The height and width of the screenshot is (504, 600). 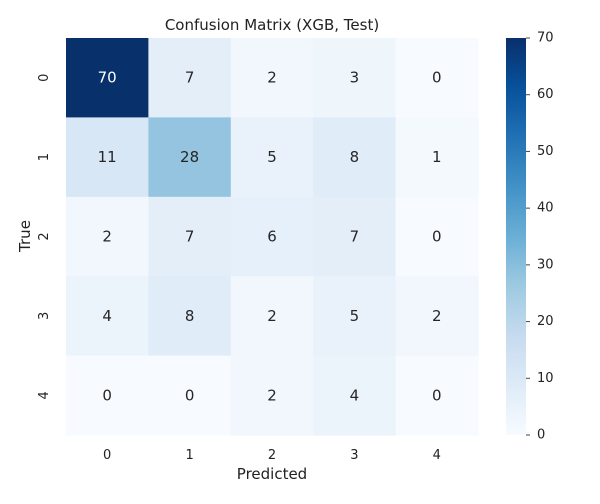 I want to click on colorbar-tick-label: 0, so click(x=541, y=435).